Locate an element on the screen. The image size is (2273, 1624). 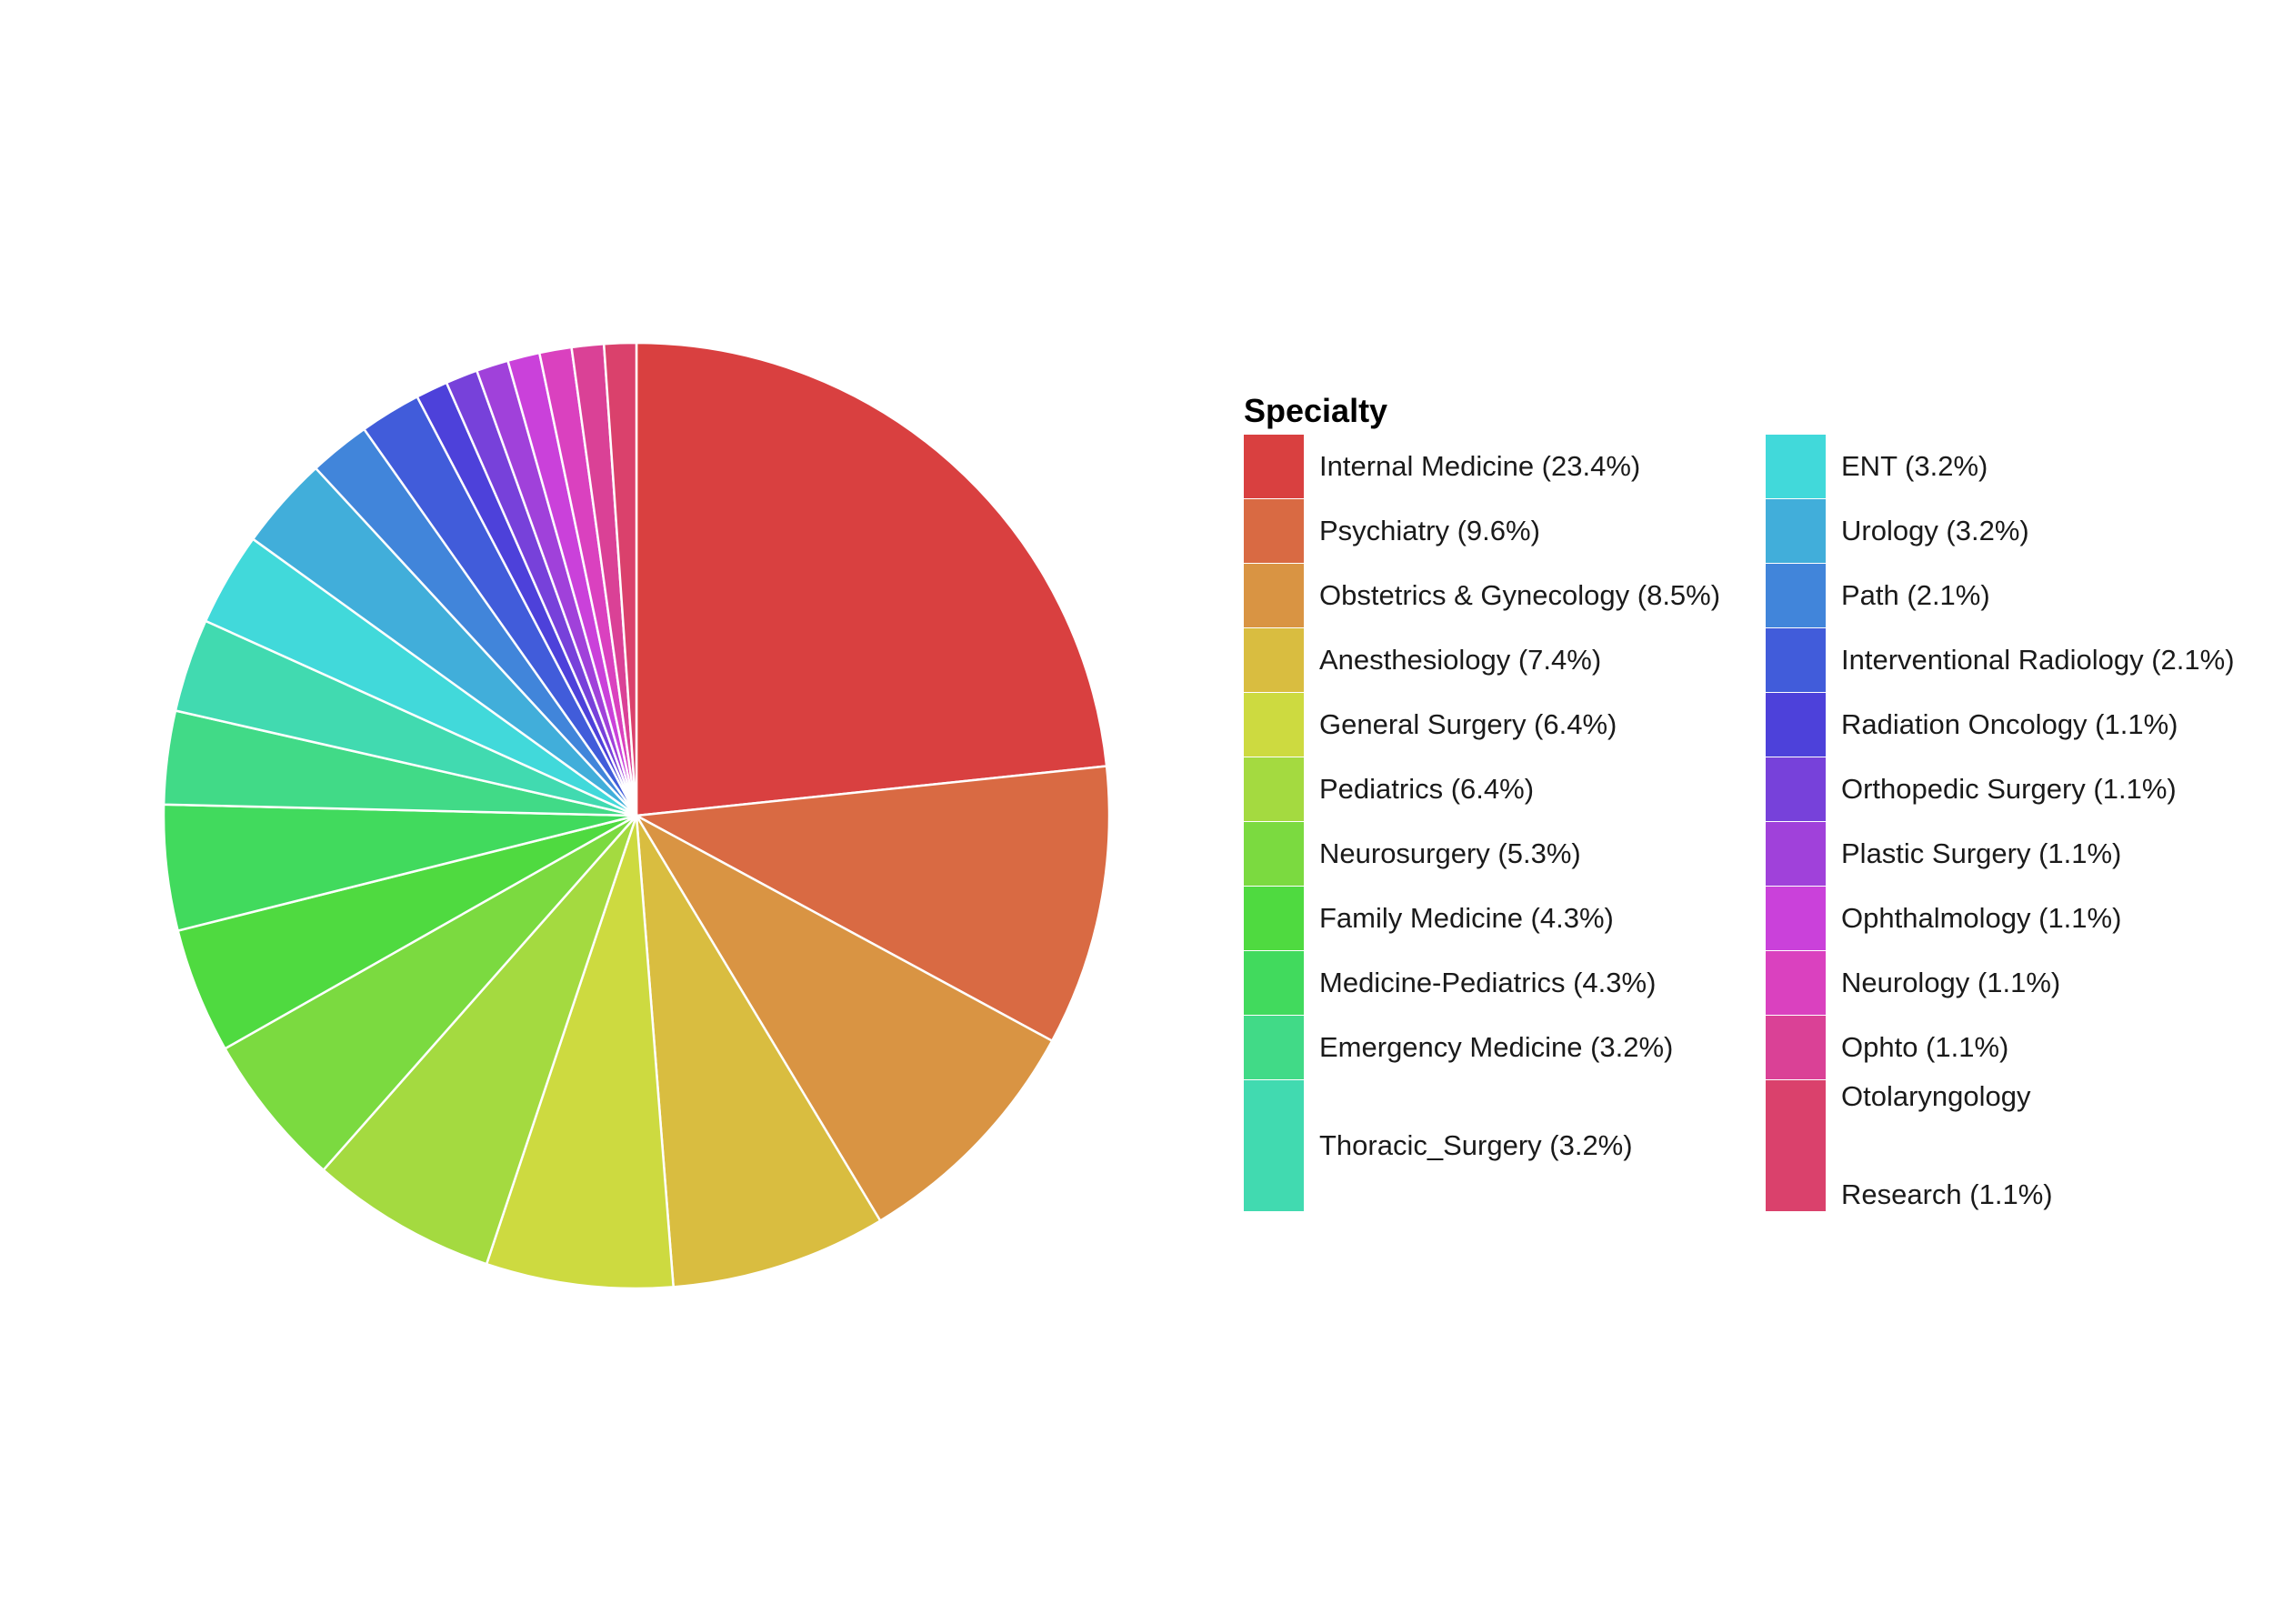
legend-label: Anesthesiology (7.4%) is located at coordinates (1460, 660).